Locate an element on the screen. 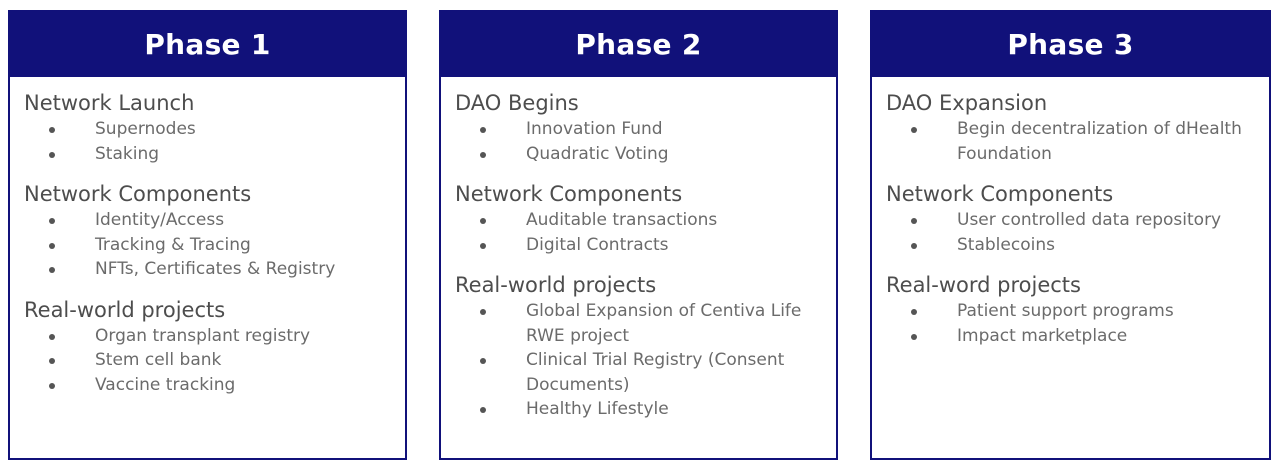 The width and height of the screenshot is (1280, 473). phase-header: Phase 1 is located at coordinates (207, 44).